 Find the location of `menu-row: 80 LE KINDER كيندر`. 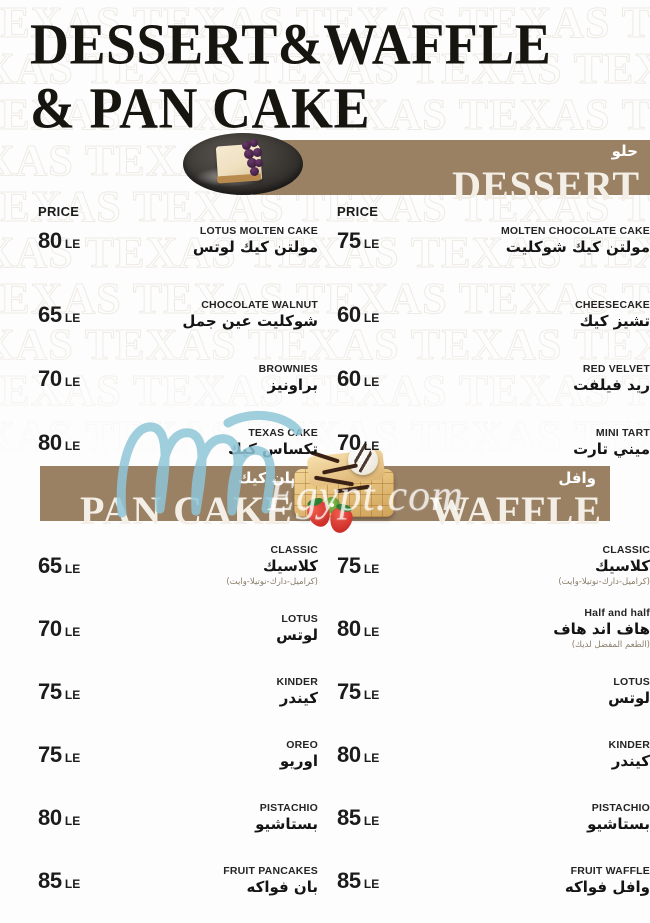

menu-row: 80 LE KINDER كيندر is located at coordinates (493, 755).